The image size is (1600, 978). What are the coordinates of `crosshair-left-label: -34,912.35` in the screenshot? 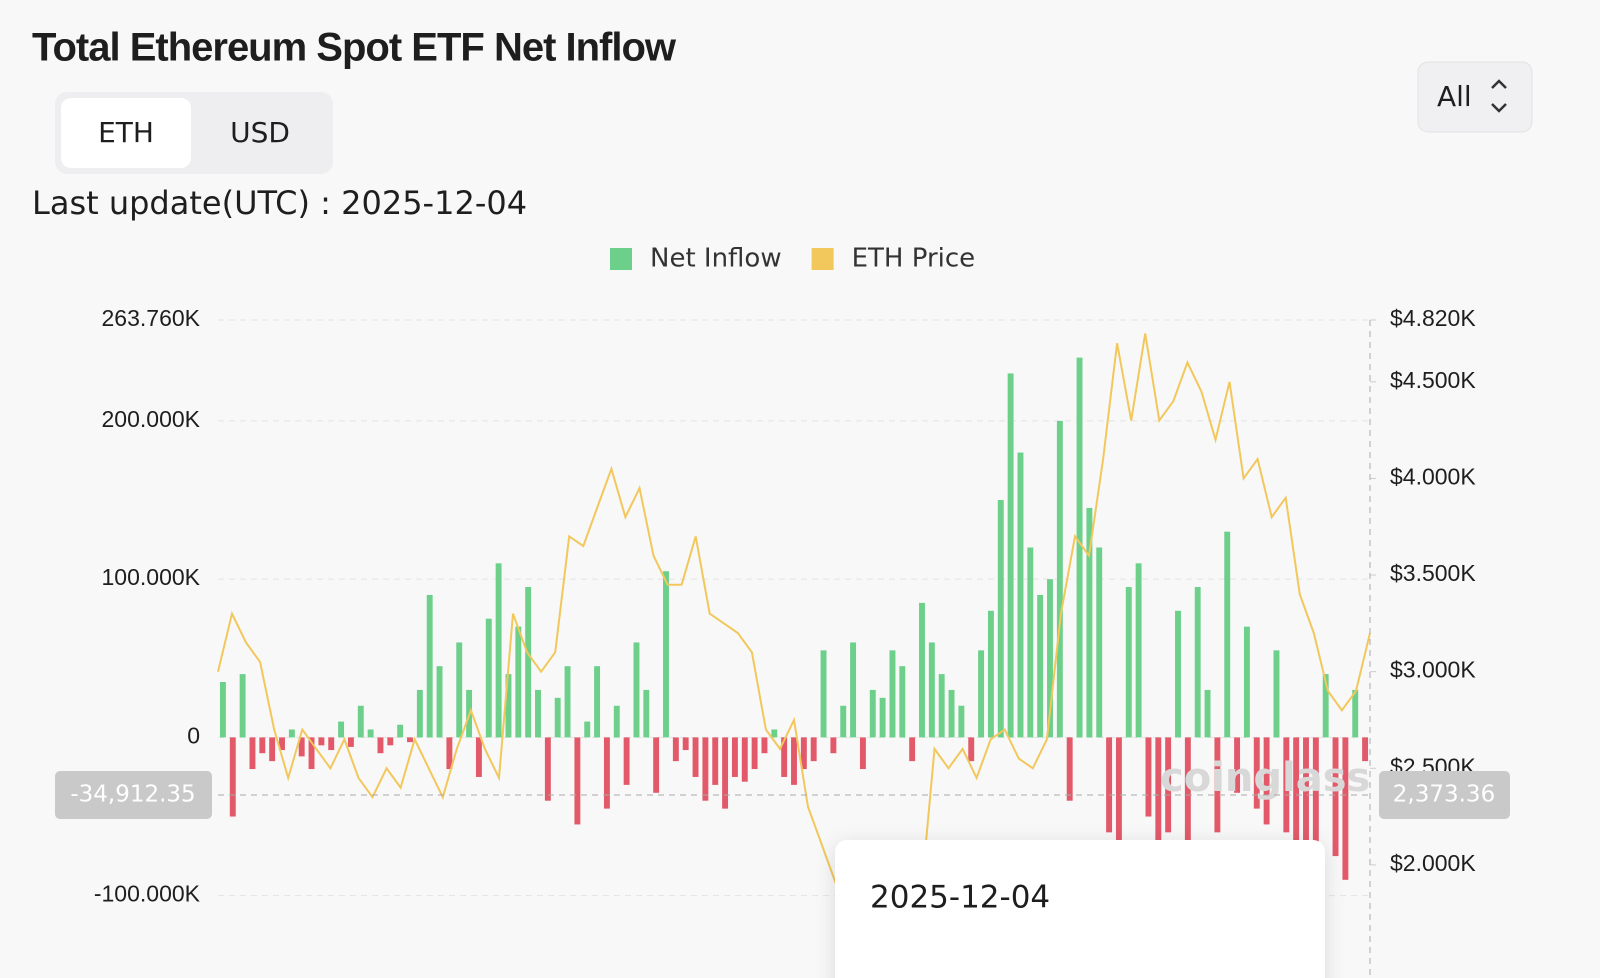 It's located at (132, 795).